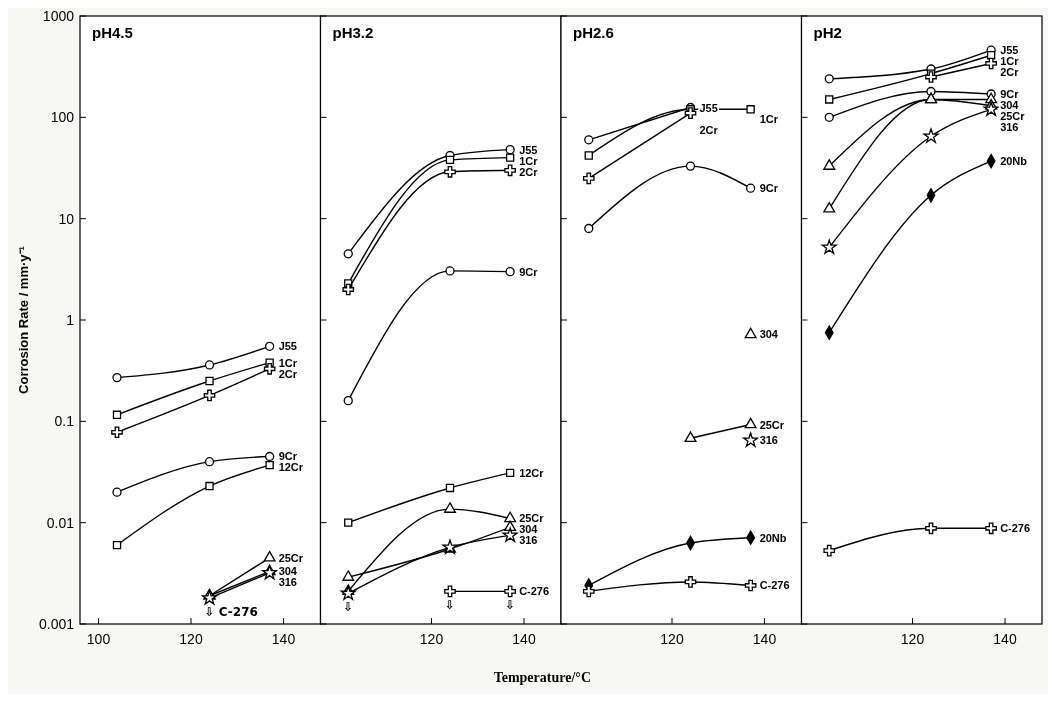  What do you see at coordinates (66, 218) in the screenshot?
I see `y-tick-label: 10` at bounding box center [66, 218].